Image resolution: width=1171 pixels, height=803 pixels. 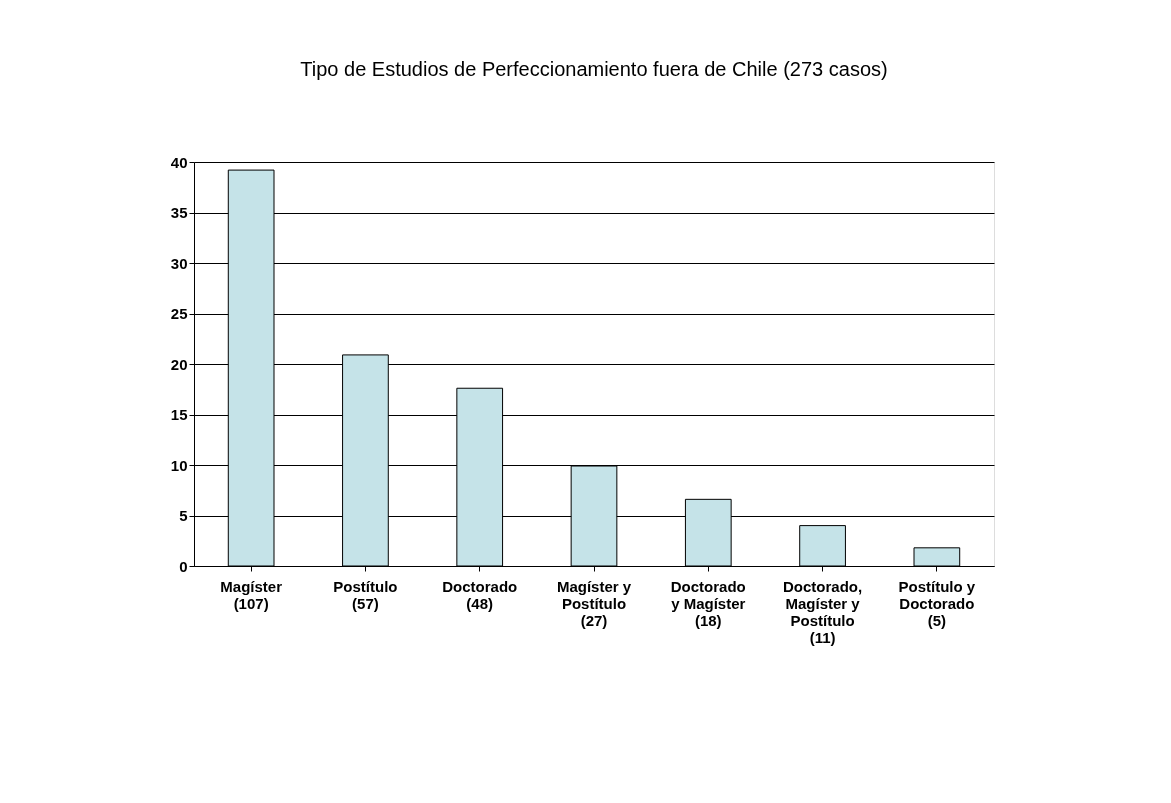 I want to click on x-tick-label: Postítulo y Doctorado (5), so click(x=937, y=603).